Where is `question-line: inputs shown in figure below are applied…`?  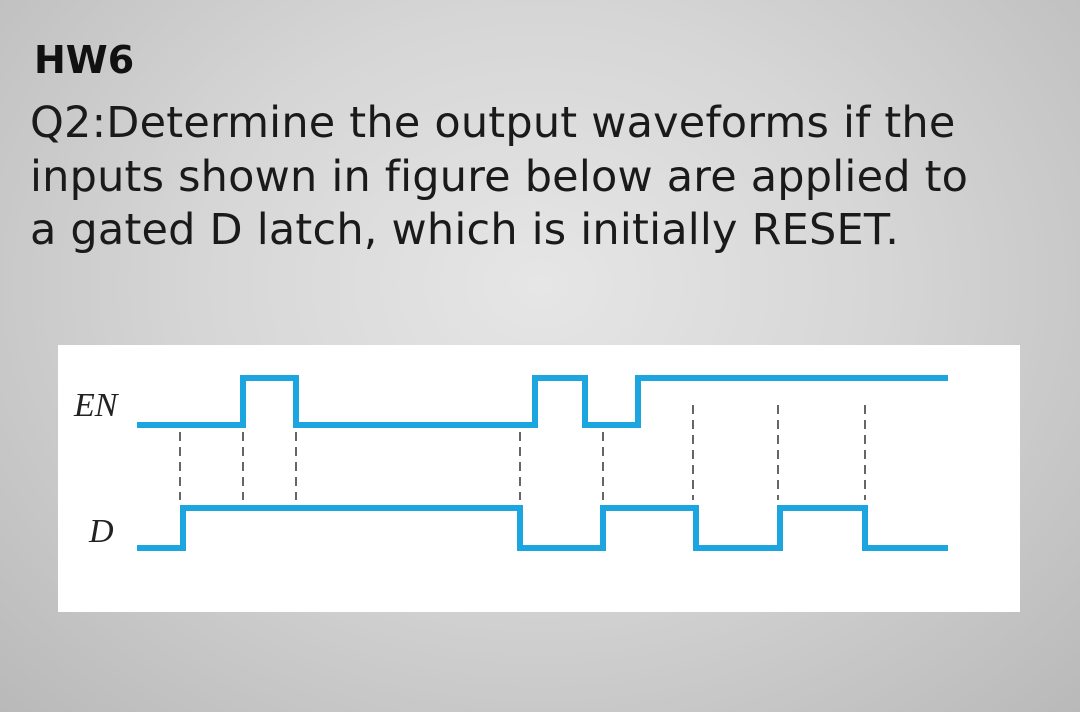 question-line: inputs shown in figure below are applied… is located at coordinates (499, 177).